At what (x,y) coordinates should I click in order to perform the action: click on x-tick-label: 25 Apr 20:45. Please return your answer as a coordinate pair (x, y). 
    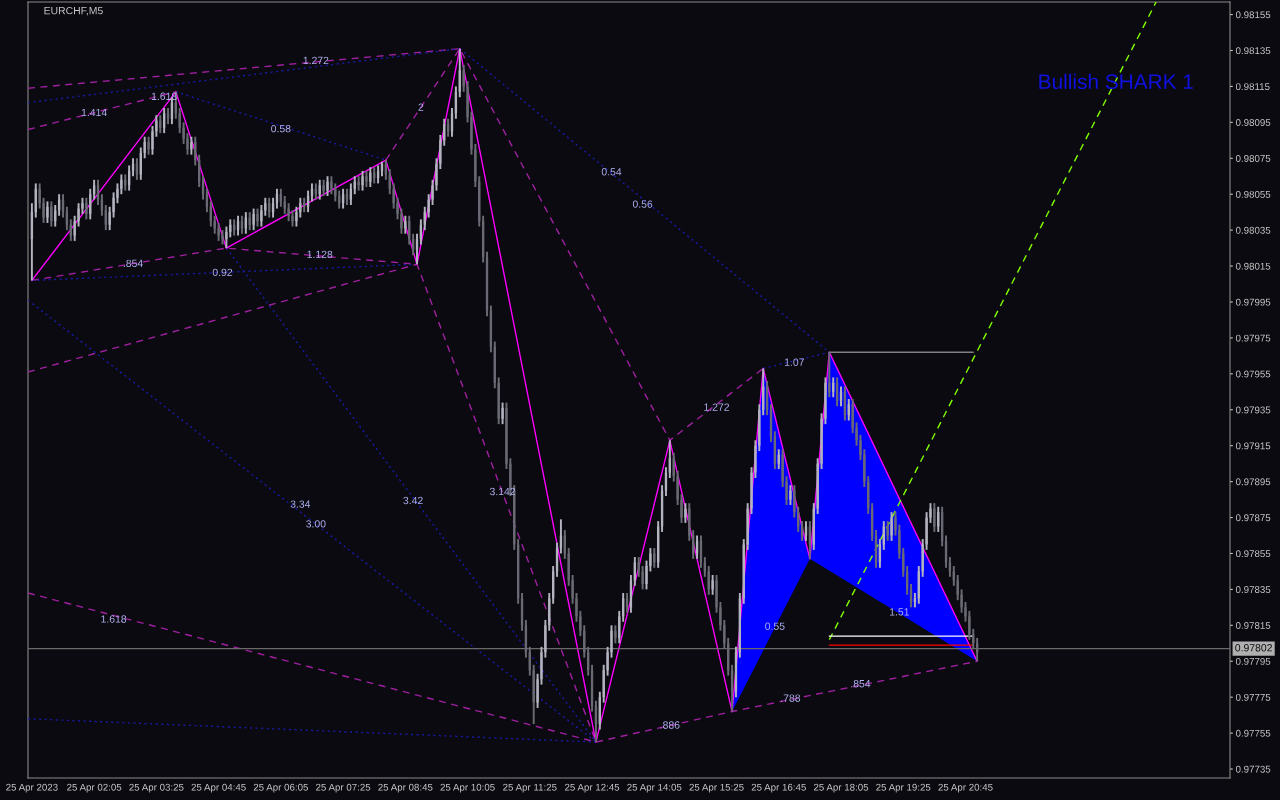
    Looking at the image, I should click on (965, 788).